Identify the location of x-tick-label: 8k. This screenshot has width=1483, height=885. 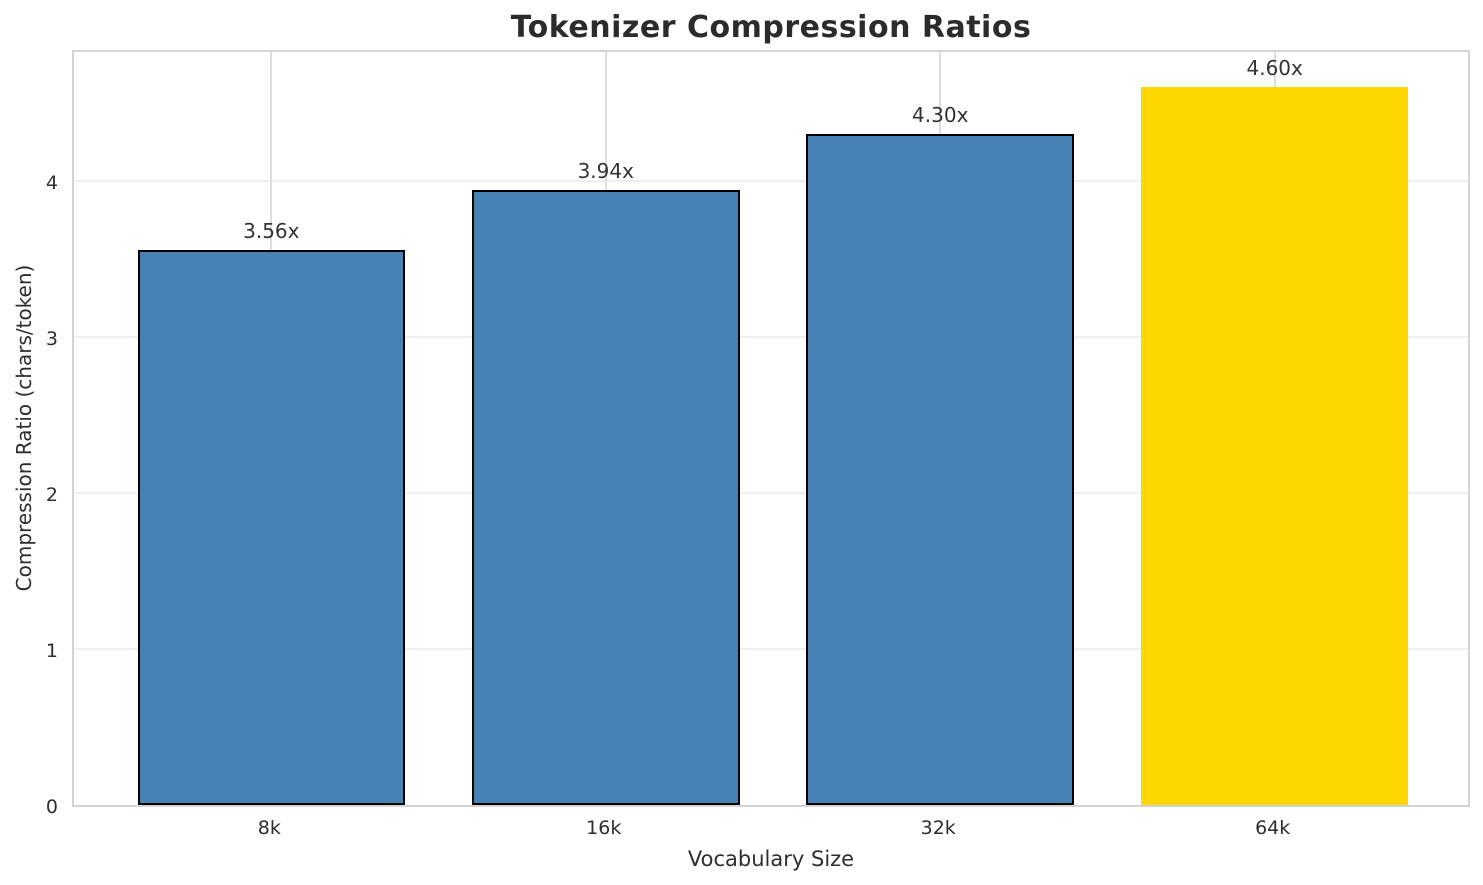
(269, 828).